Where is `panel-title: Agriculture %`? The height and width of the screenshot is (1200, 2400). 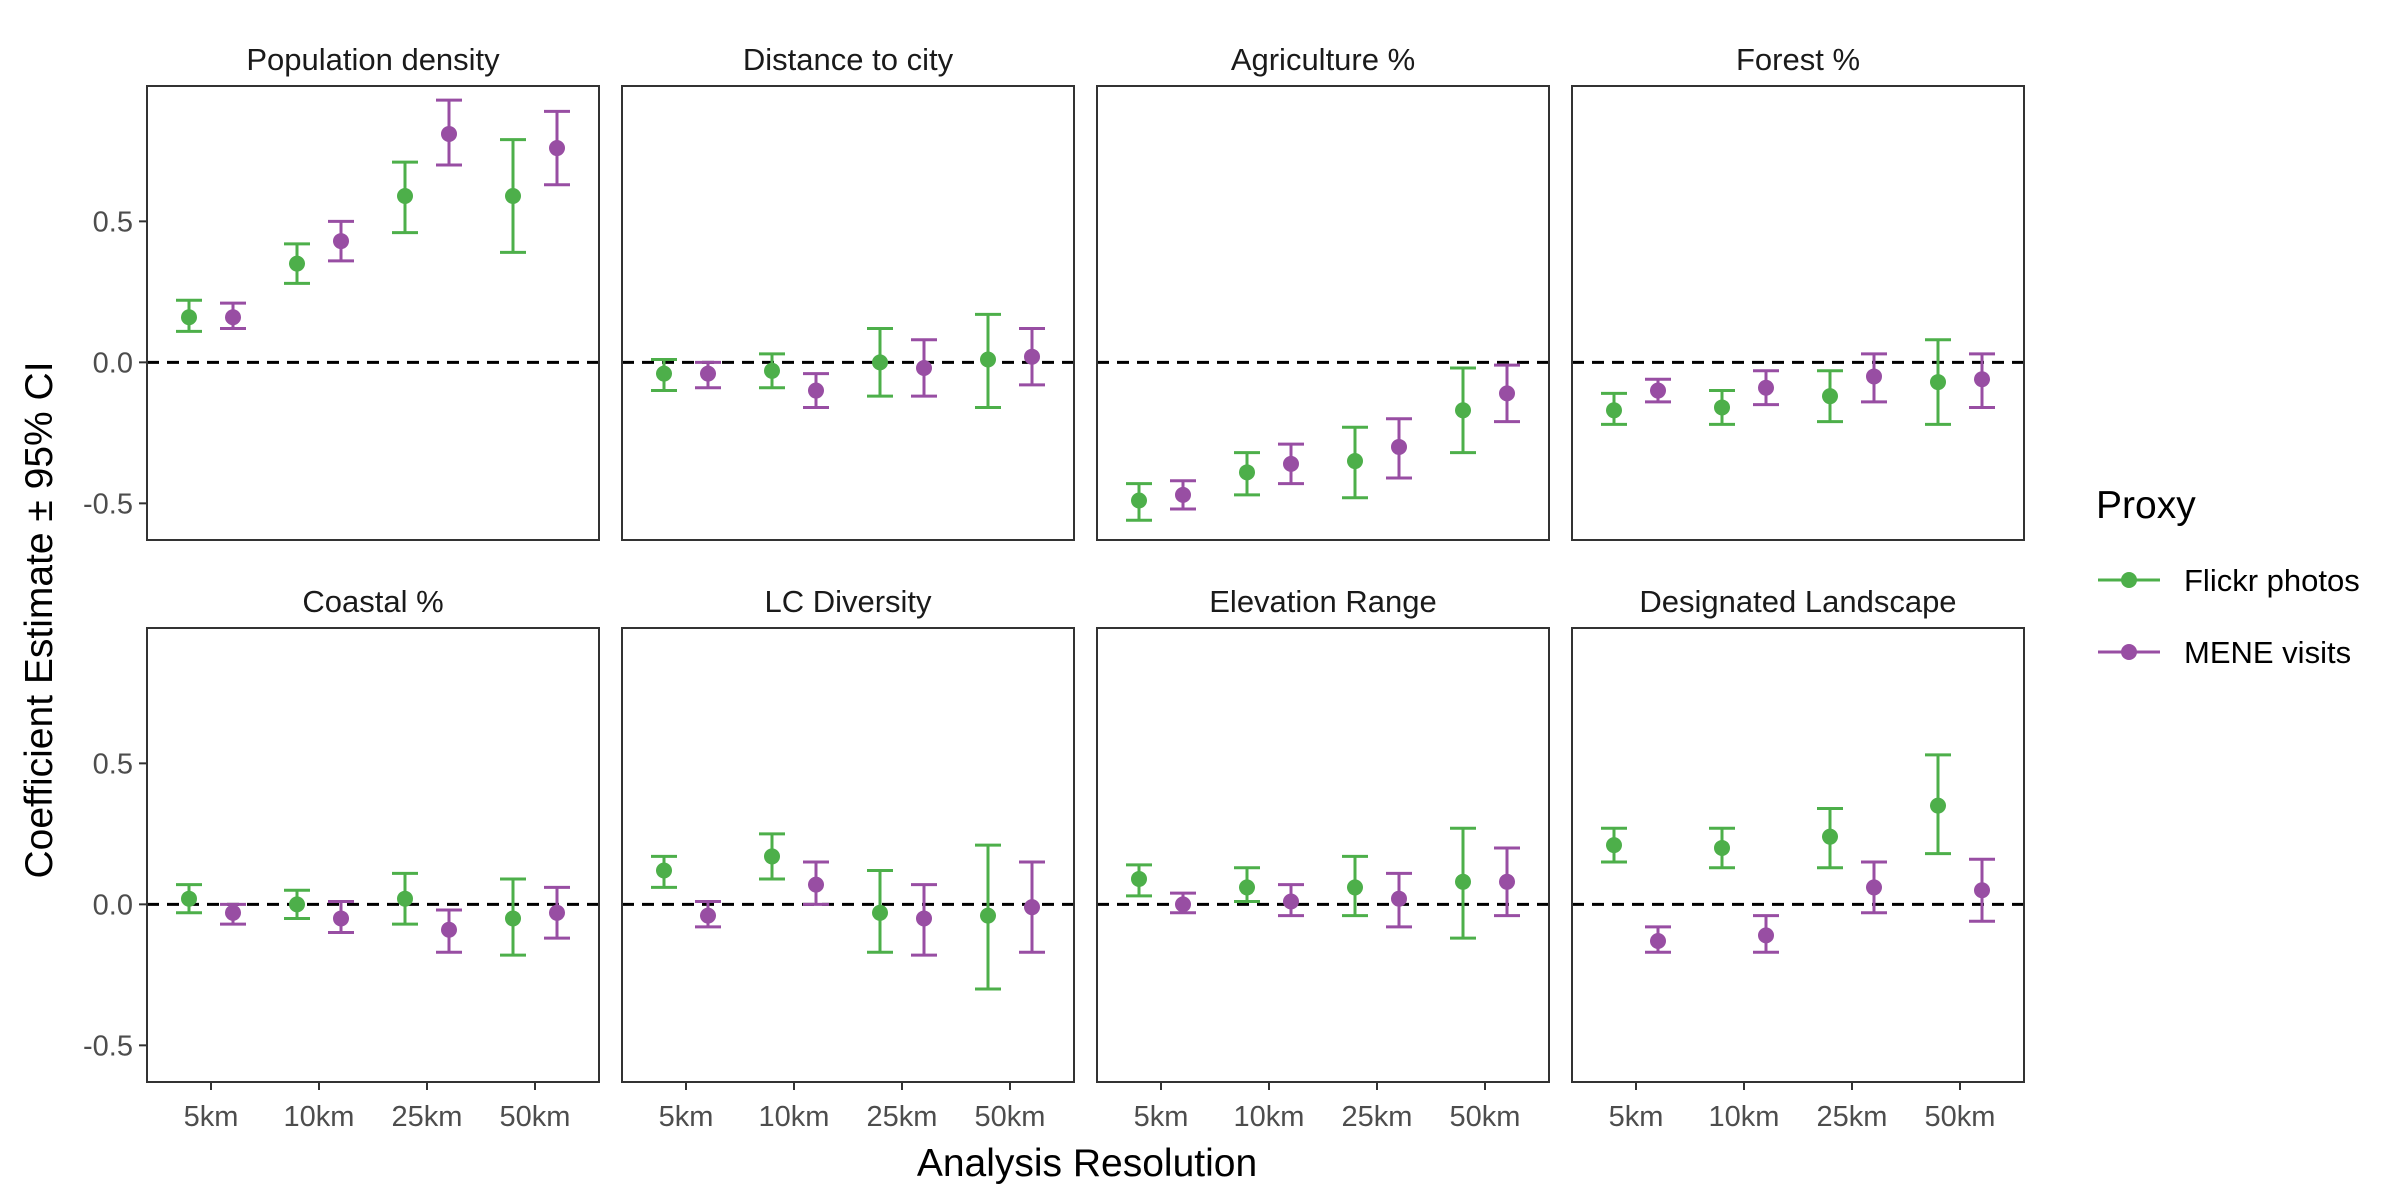
panel-title: Agriculture % is located at coordinates (1323, 59).